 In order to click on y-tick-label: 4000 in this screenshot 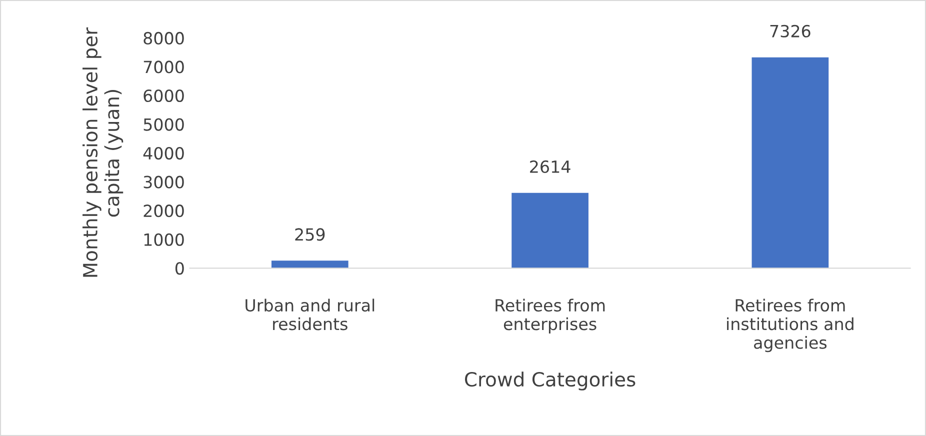, I will do `click(163, 153)`.